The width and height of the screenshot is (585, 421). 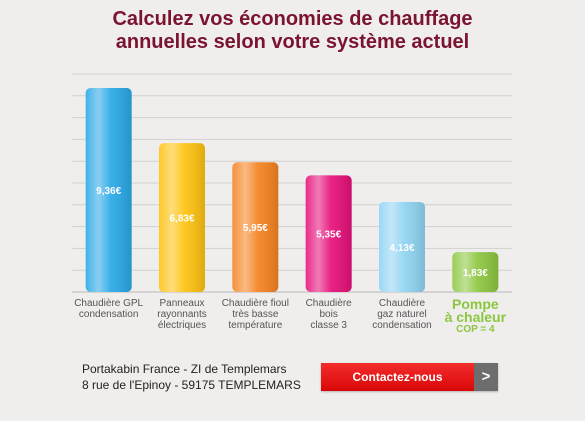 I want to click on title-line-1: Calculez vos économies de chauffage, so click(x=292, y=19).